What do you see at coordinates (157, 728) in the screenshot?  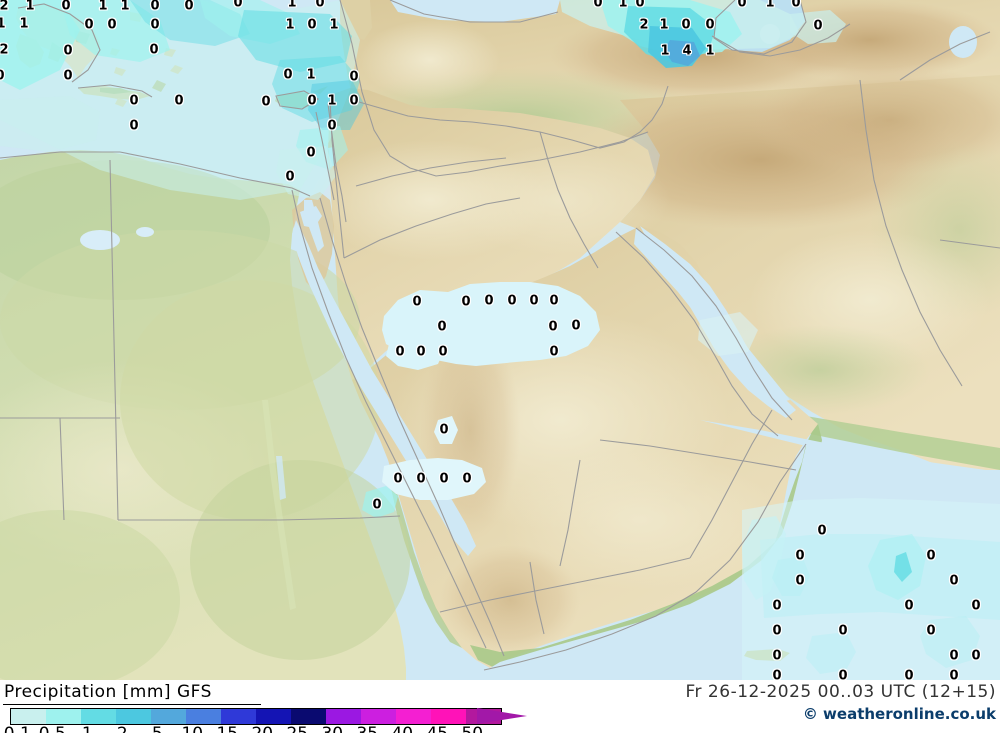 I see `color-scale-tick-label: 5` at bounding box center [157, 728].